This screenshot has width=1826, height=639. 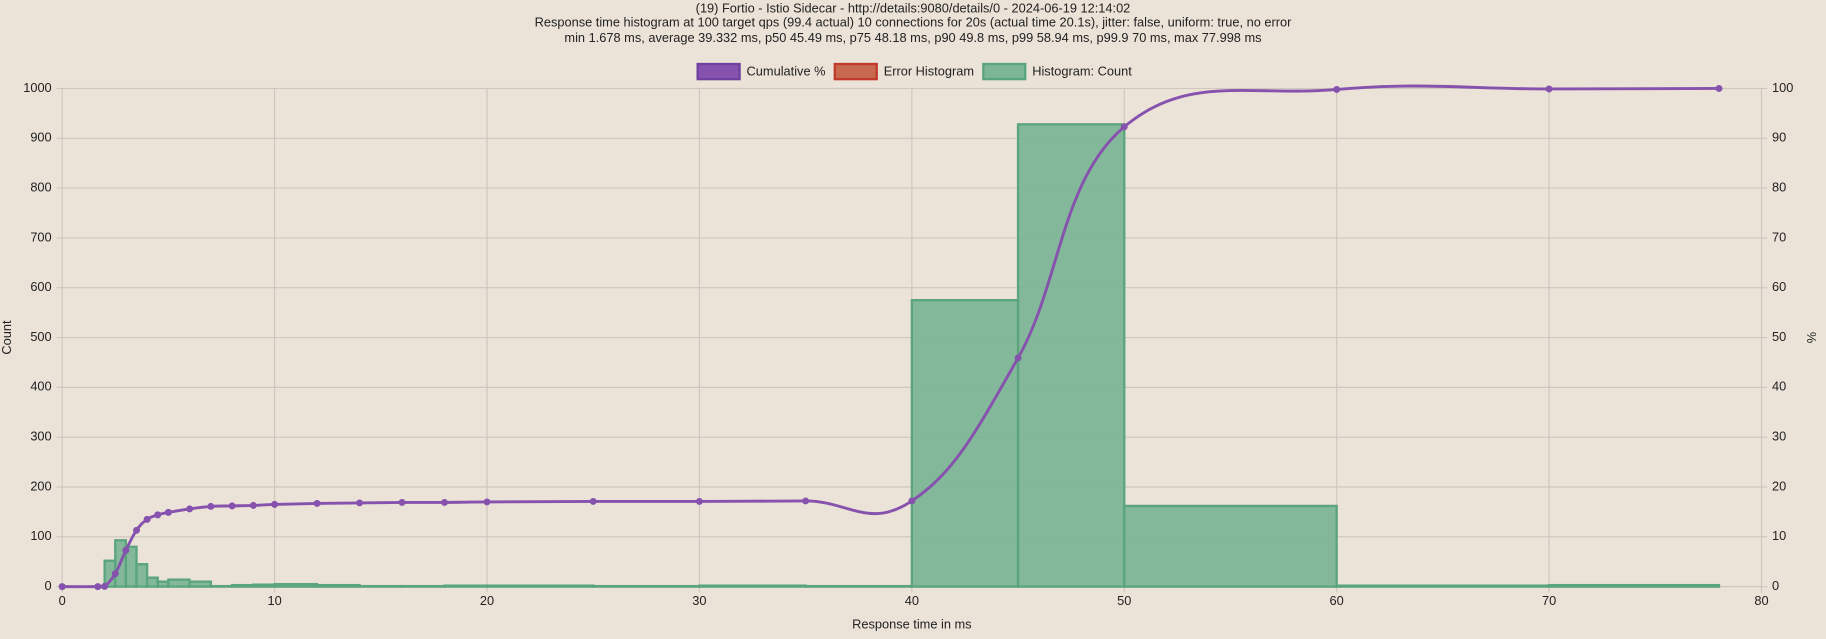 I want to click on y2-tick-label: 20, so click(x=1779, y=485).